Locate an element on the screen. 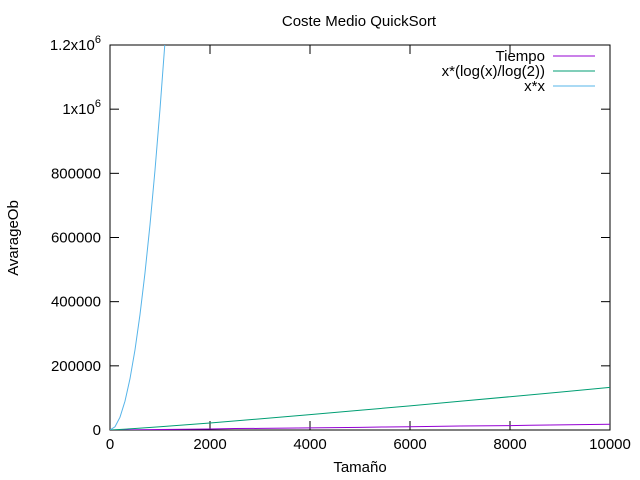  x-axis-title: Tamaño is located at coordinates (359, 467).